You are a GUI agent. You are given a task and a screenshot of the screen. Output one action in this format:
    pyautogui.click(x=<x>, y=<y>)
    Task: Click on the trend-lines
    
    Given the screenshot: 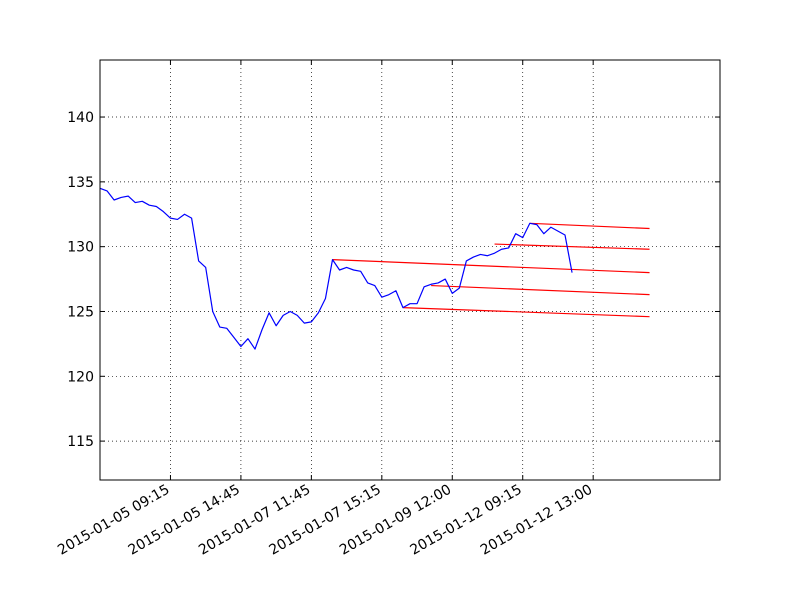 What is the action you would take?
    pyautogui.click(x=491, y=270)
    